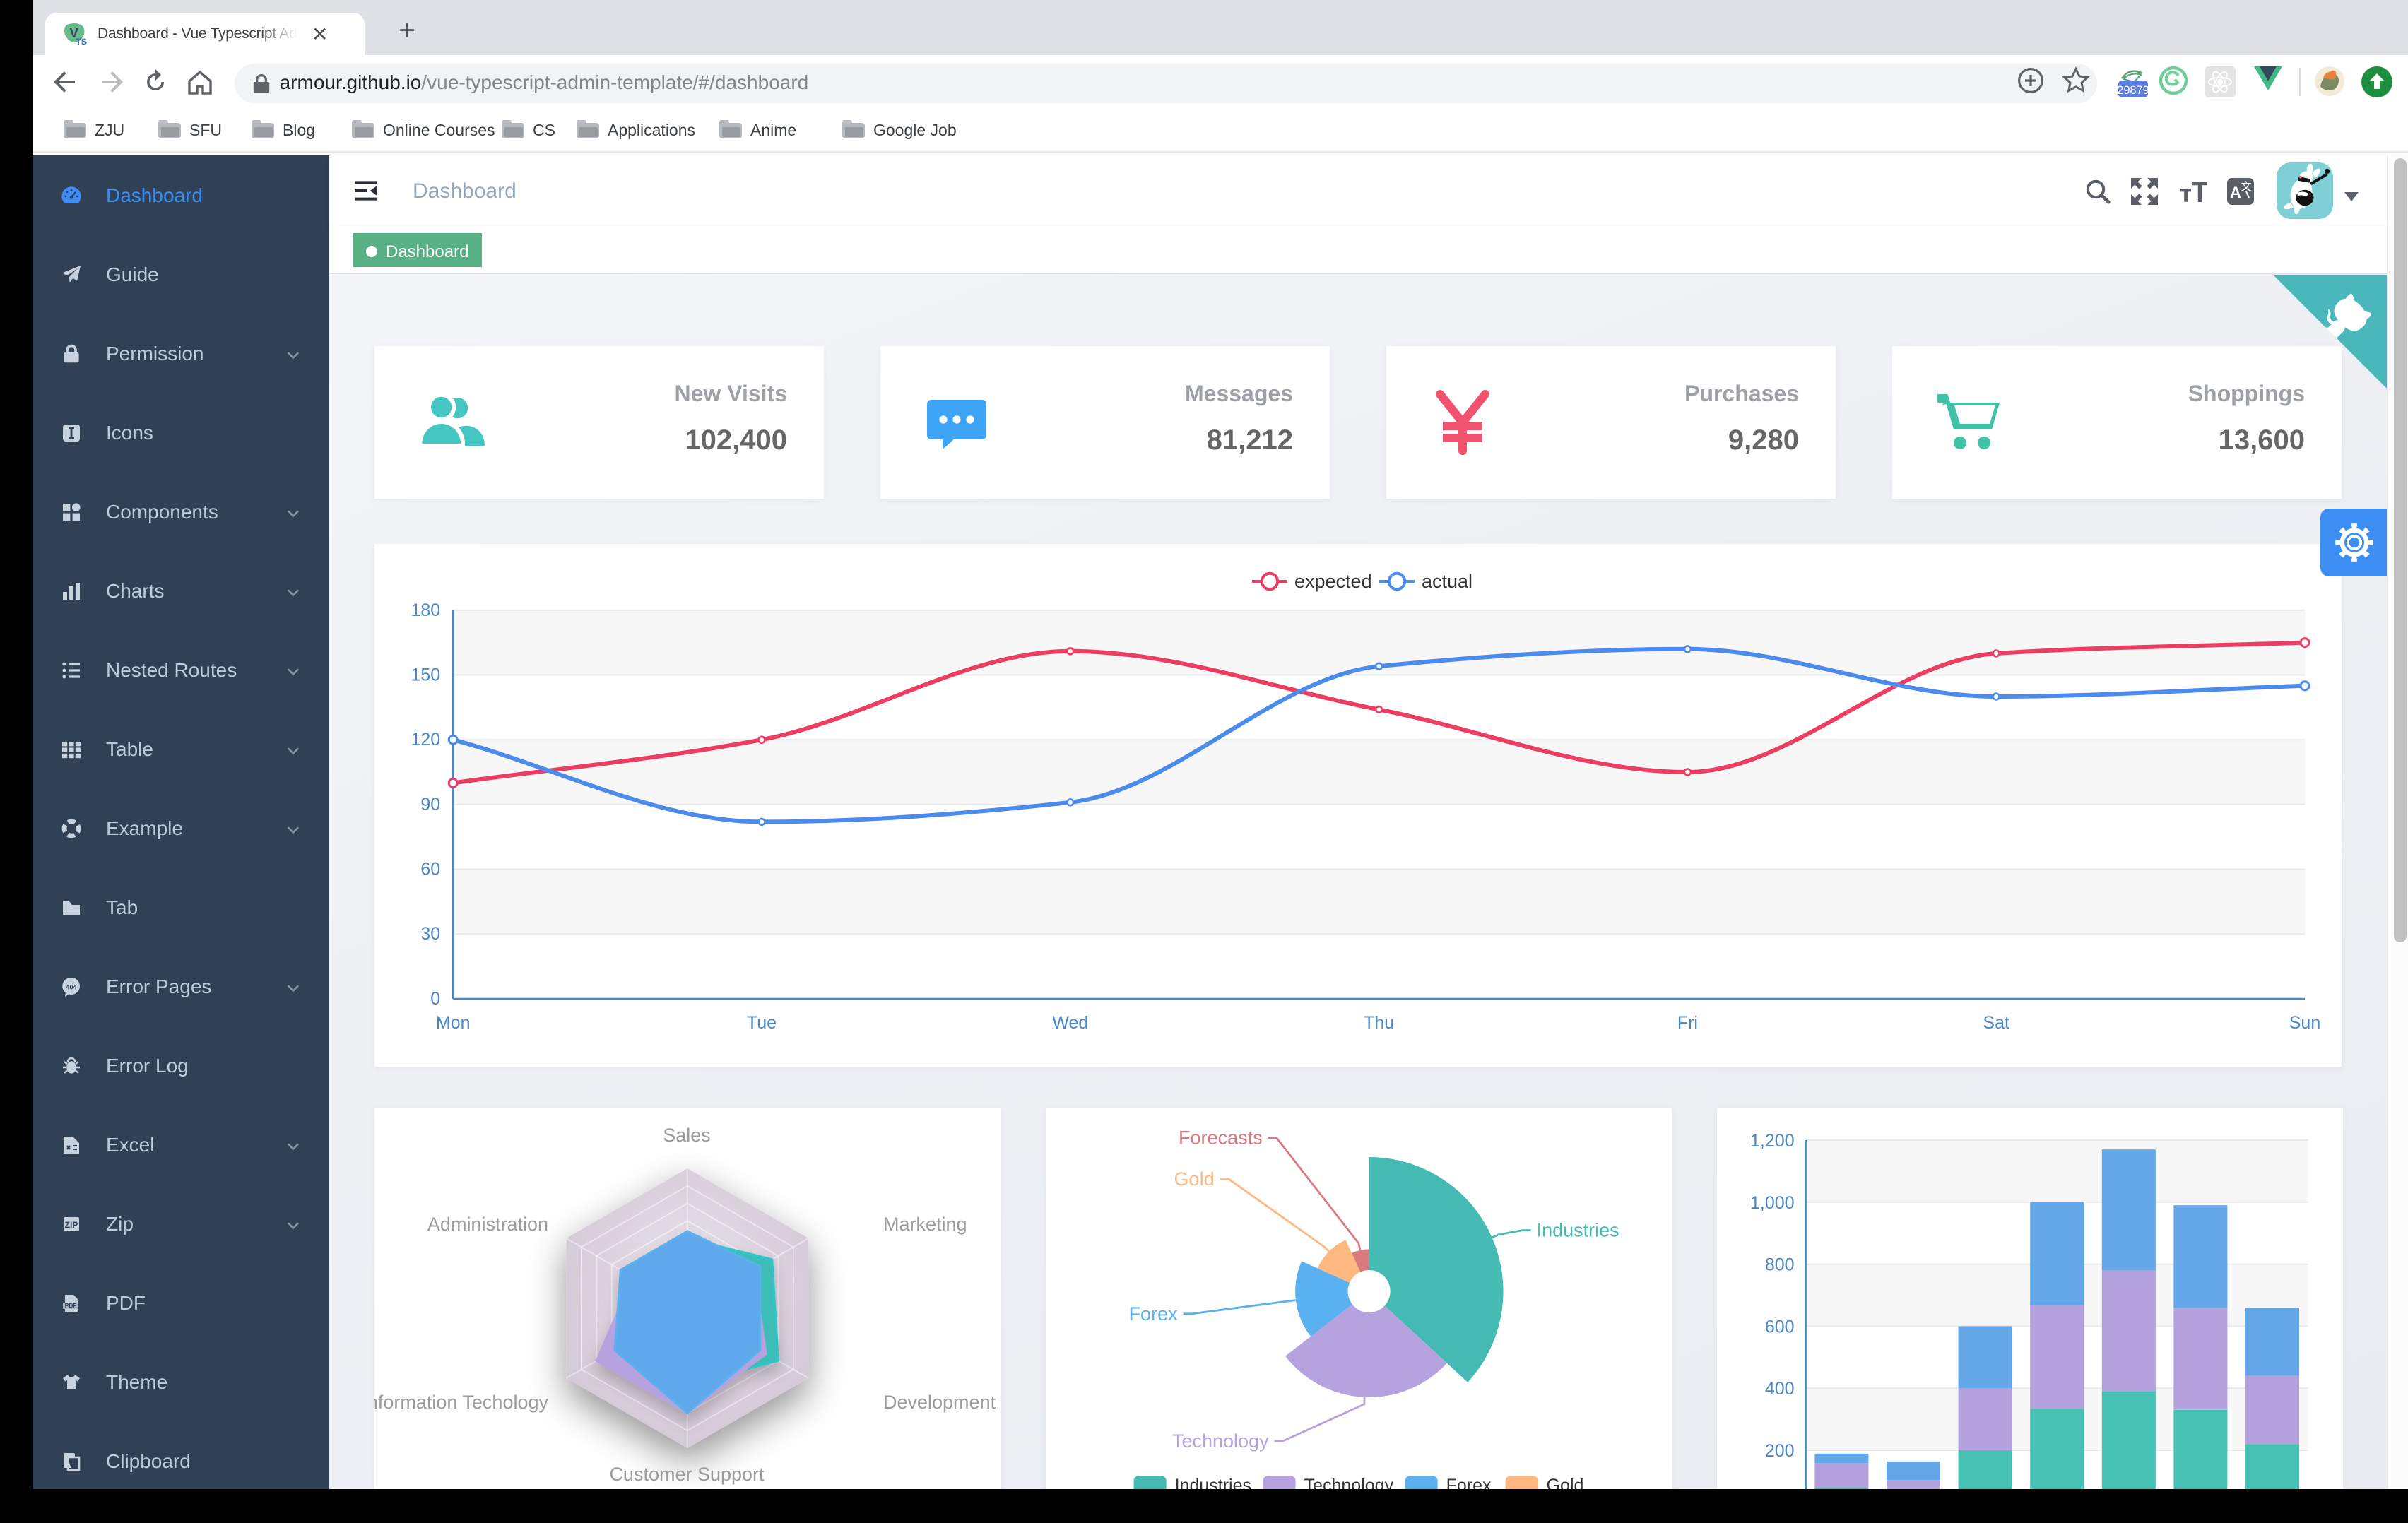 This screenshot has width=2408, height=1523. Describe the element at coordinates (687, 1474) in the screenshot. I see `svg-text: Customer Support` at that location.